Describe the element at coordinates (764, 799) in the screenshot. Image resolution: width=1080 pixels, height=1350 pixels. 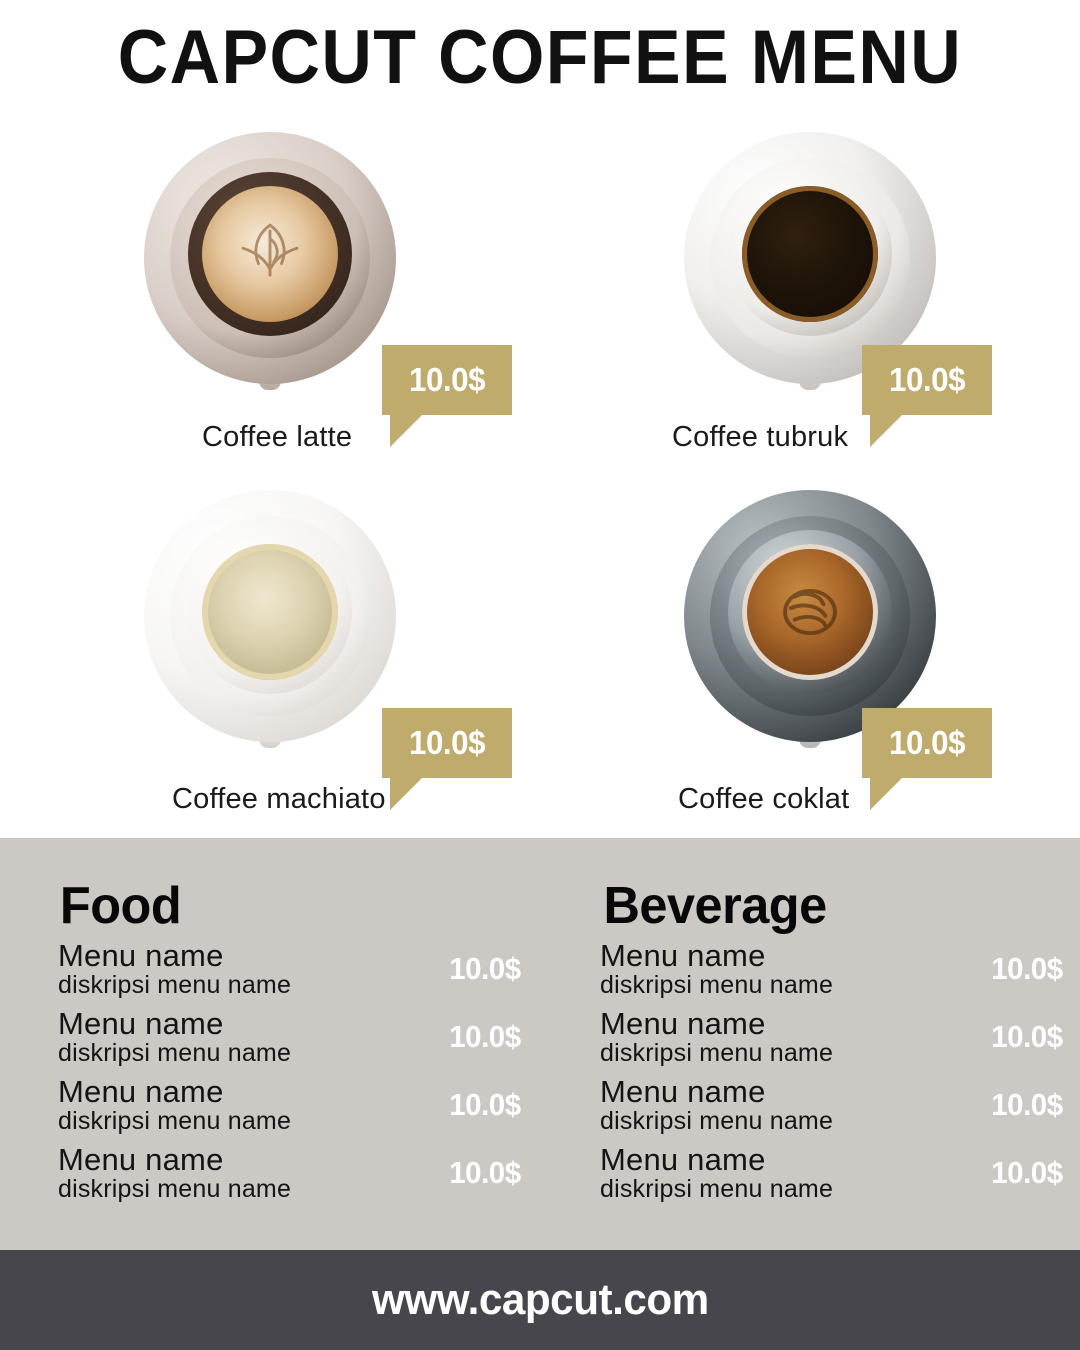
I see `coffee-item-label: Coffee coklat` at that location.